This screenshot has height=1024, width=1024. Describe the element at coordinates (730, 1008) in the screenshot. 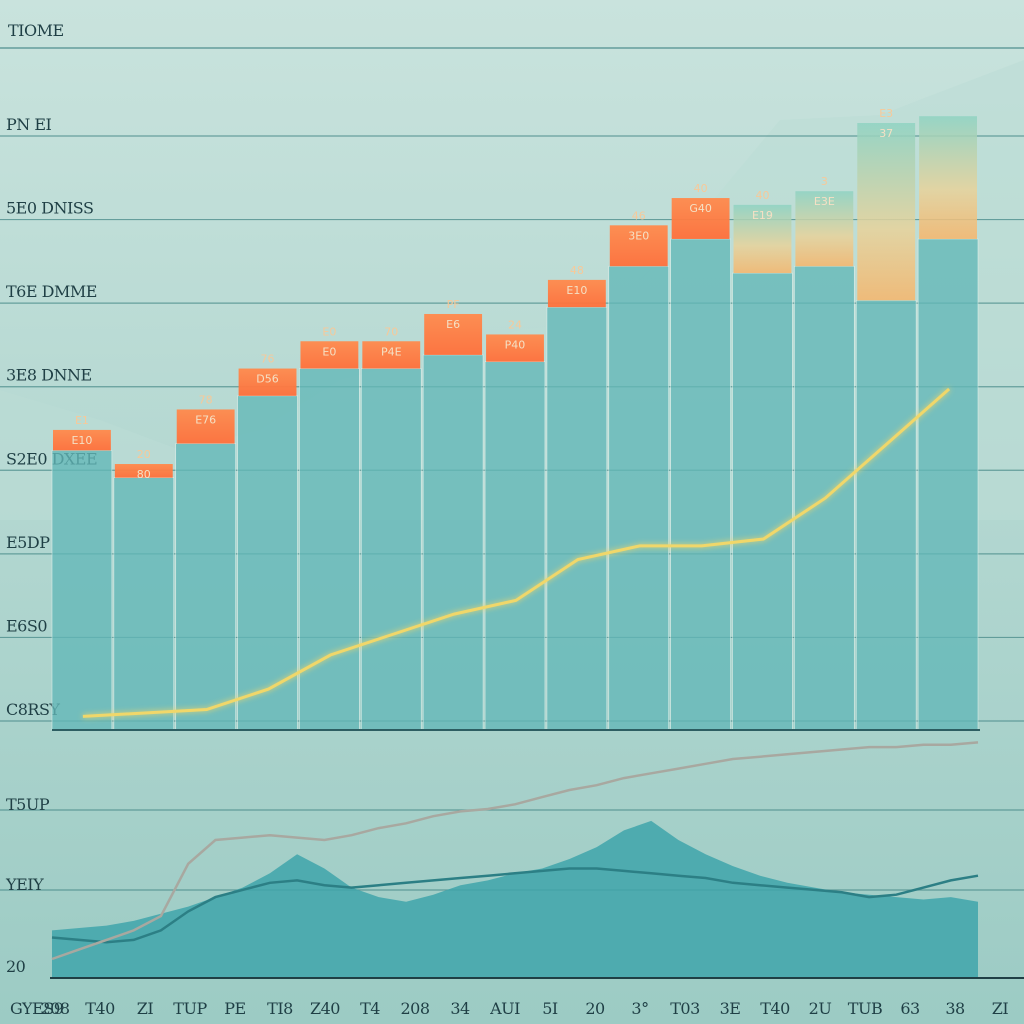

I see `x-tick-label: 3E` at that location.